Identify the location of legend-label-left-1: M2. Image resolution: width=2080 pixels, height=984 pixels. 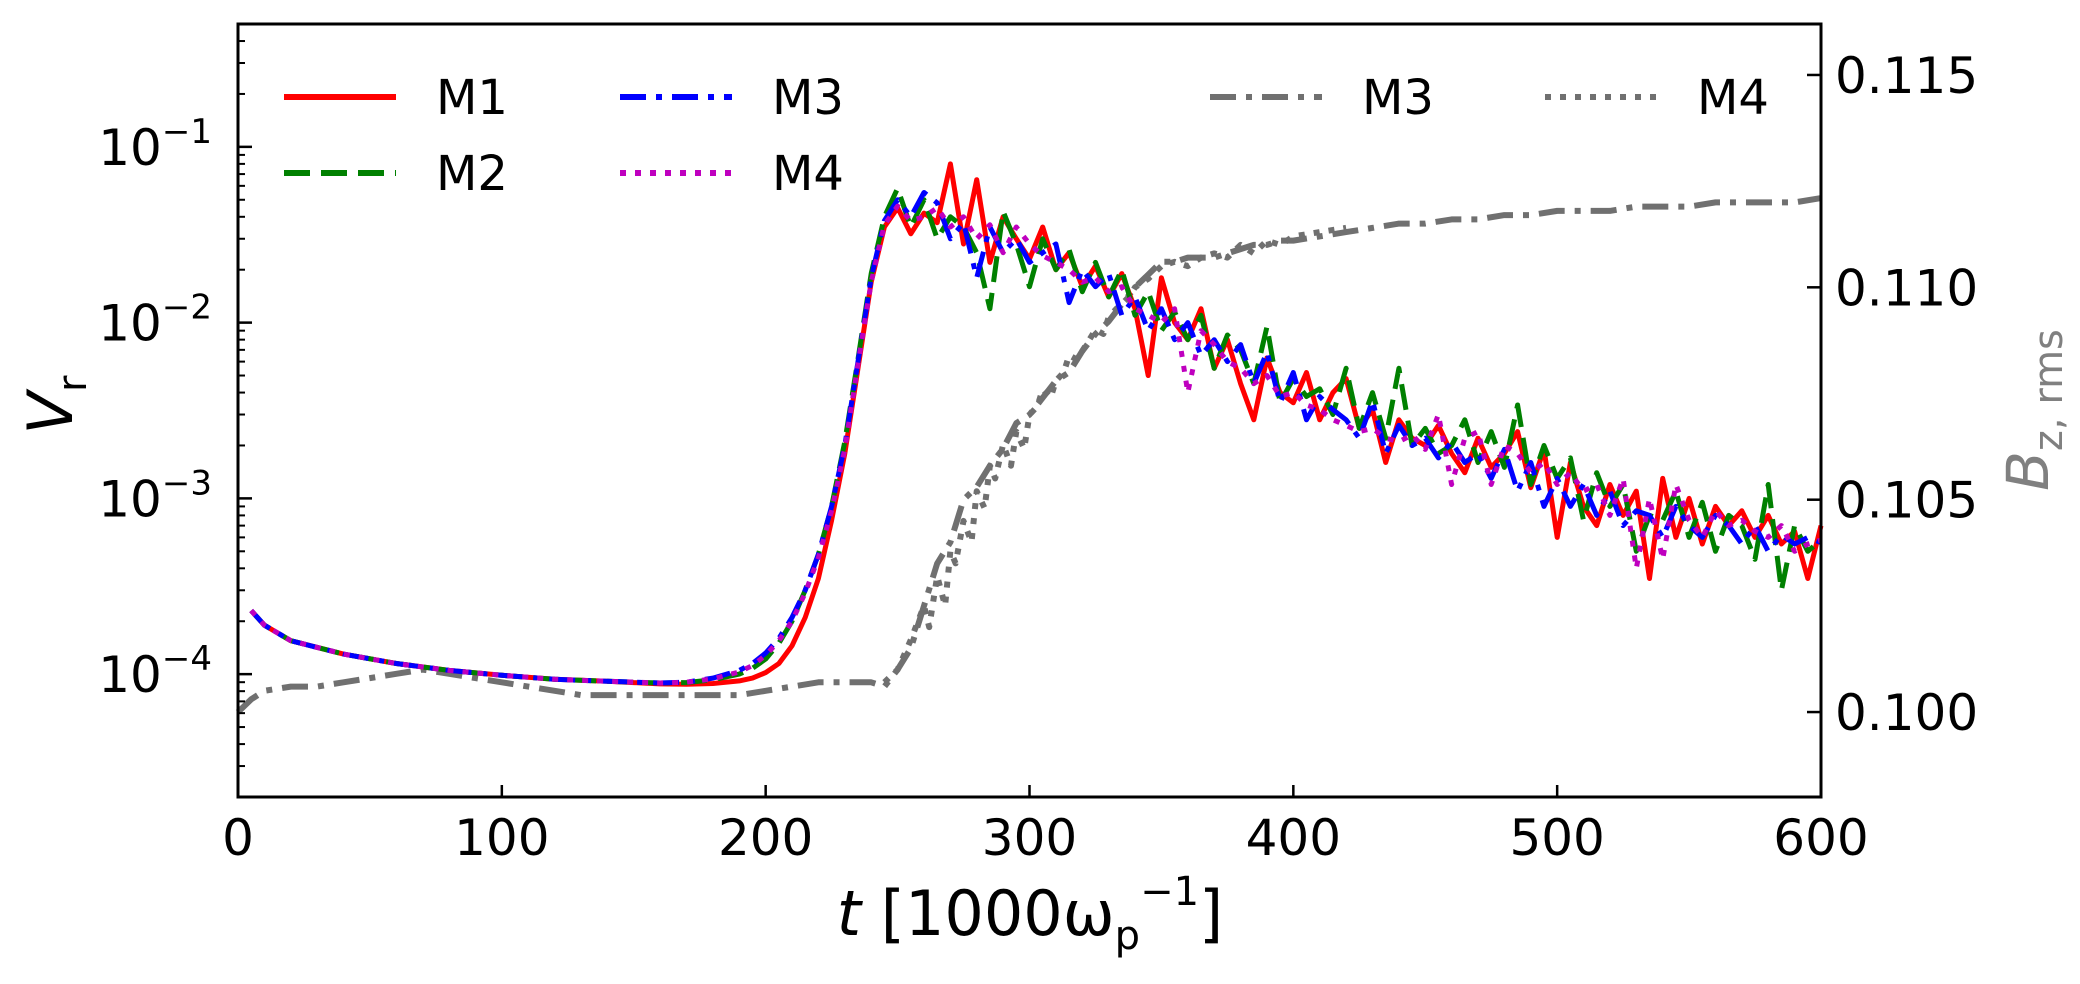
(472, 174).